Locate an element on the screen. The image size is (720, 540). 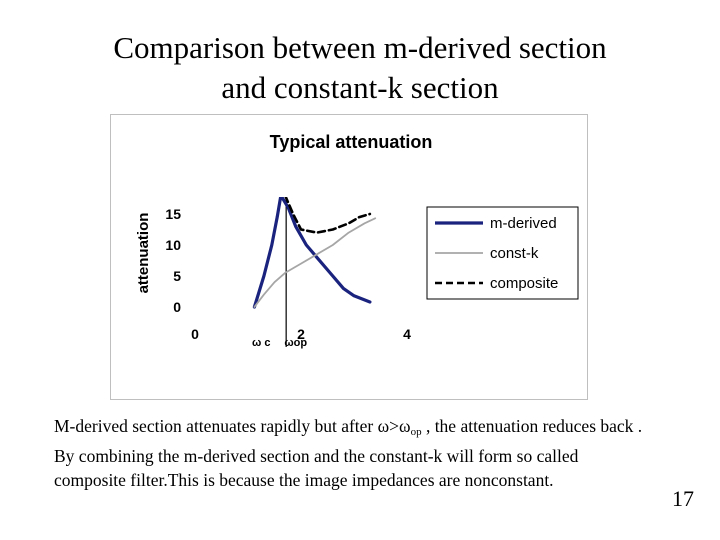
y-tick-label: 10 is located at coordinates (173, 245).